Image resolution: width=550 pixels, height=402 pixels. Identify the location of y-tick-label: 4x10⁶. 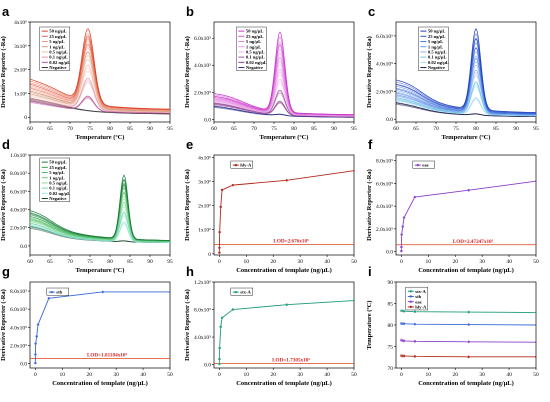
(20, 23).